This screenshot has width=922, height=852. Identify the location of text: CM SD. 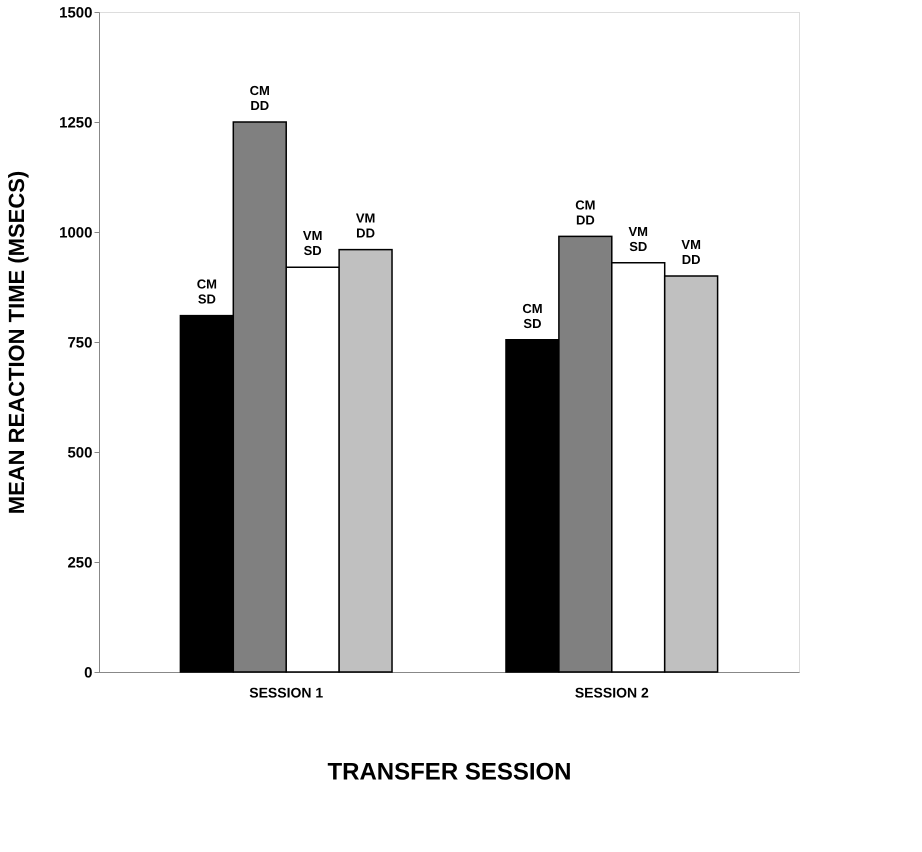
(532, 315).